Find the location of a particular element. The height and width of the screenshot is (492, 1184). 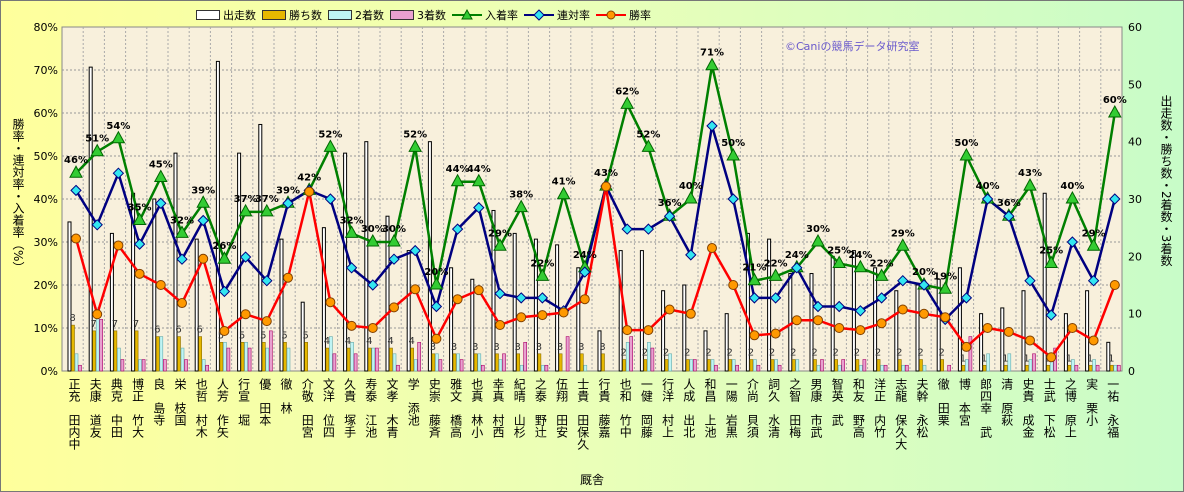

left-tick-label: 30% is located at coordinates (46, 242).